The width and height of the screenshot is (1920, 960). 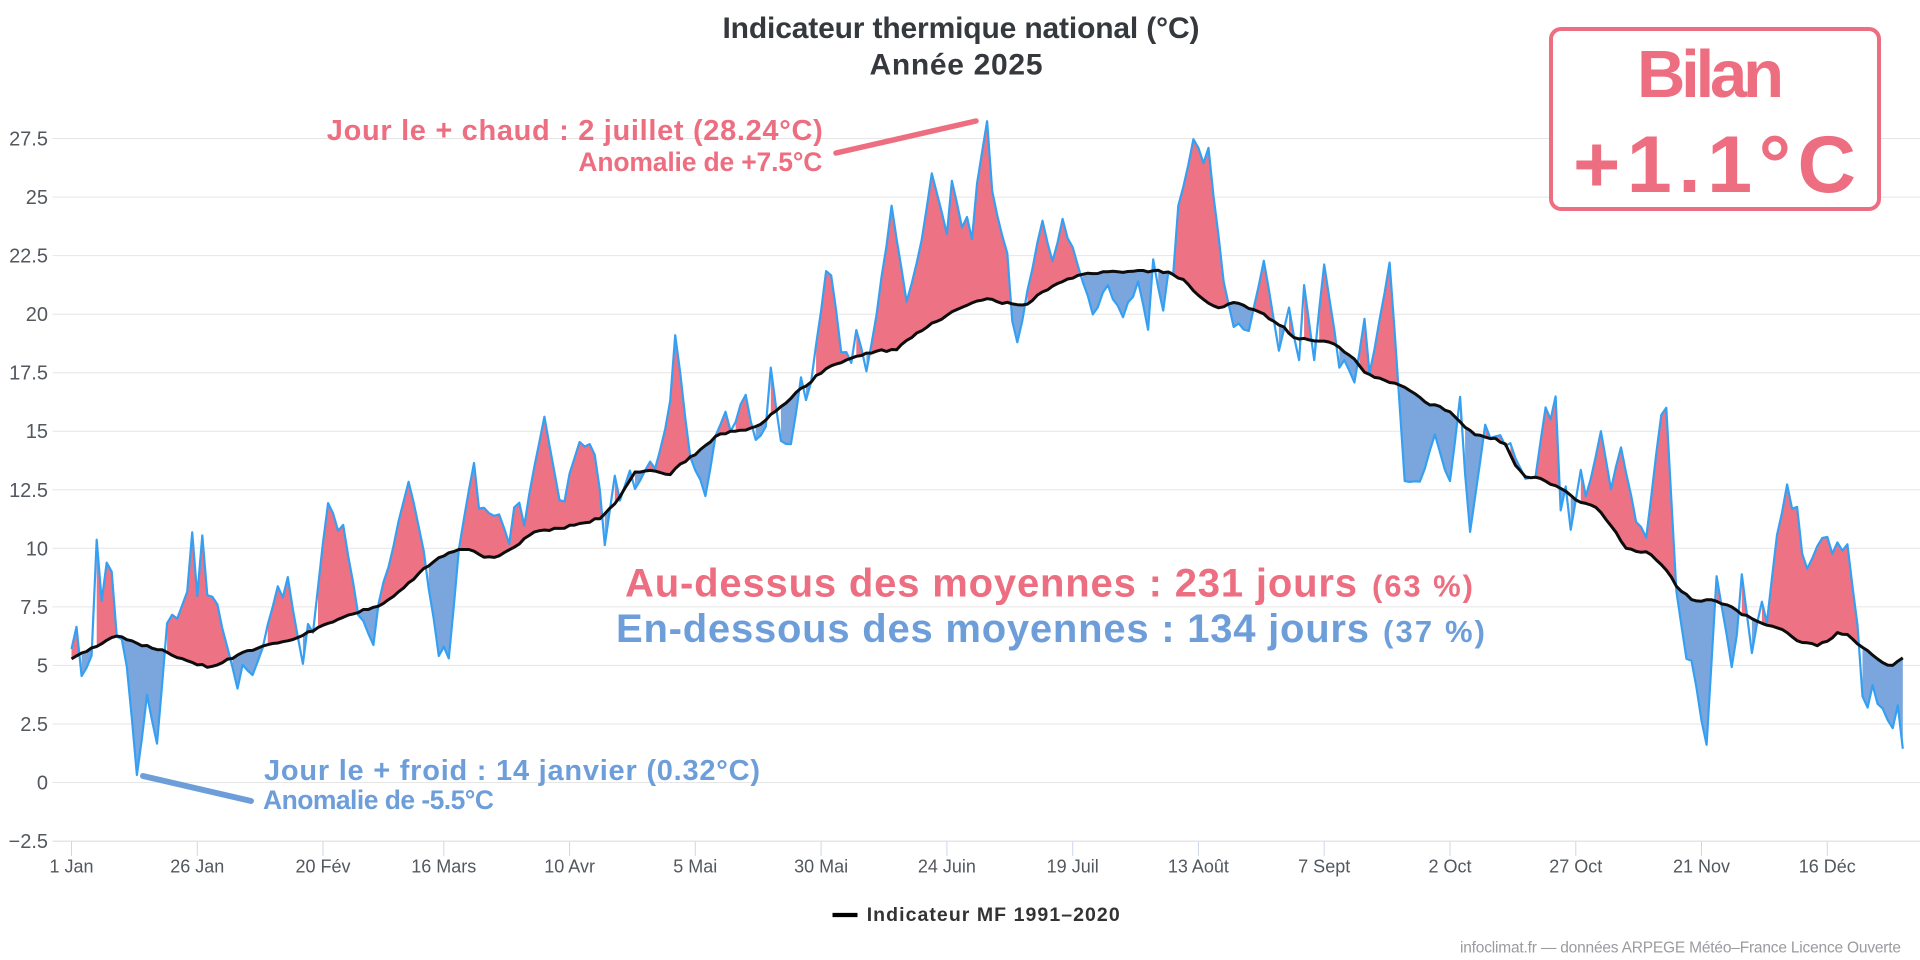 I want to click on svg-text:Au-dessus des moyennes : 231 j: Au-dessus des moyennes : 231 jours, so click(x=991, y=584).